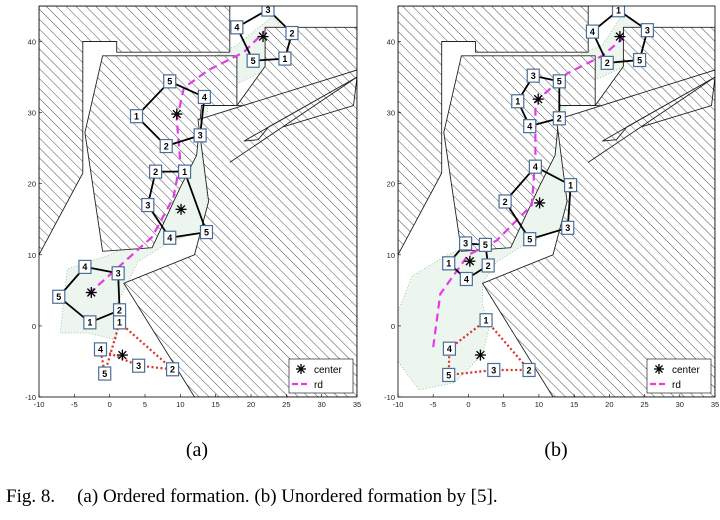 The width and height of the screenshot is (720, 520). What do you see at coordinates (251, 404) in the screenshot?
I see `x-tick-label: 20` at bounding box center [251, 404].